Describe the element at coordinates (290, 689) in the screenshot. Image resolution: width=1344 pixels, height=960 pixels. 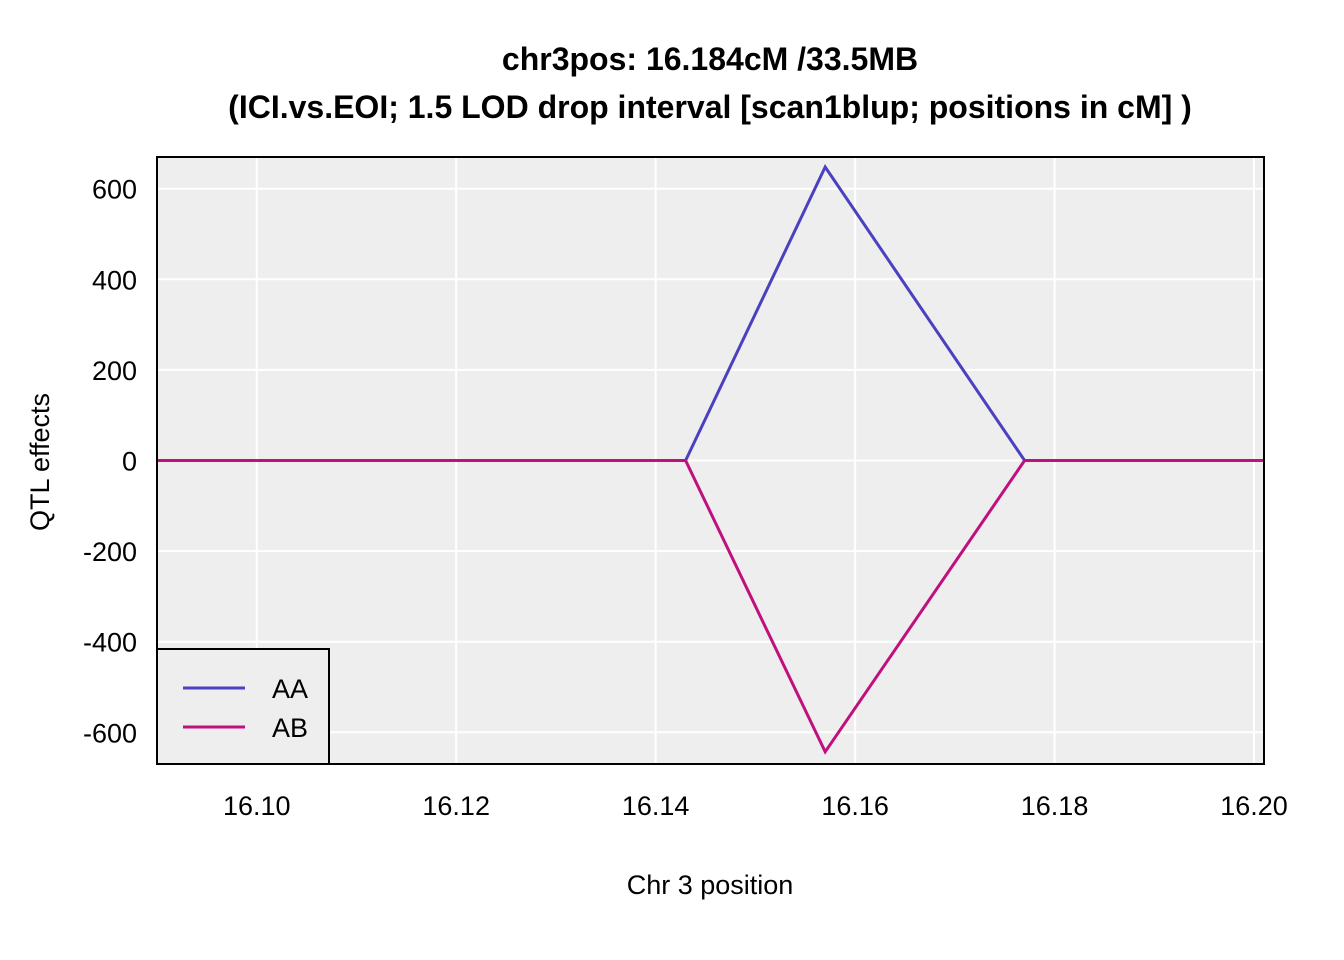
I see `legend-label-aa: AA` at that location.